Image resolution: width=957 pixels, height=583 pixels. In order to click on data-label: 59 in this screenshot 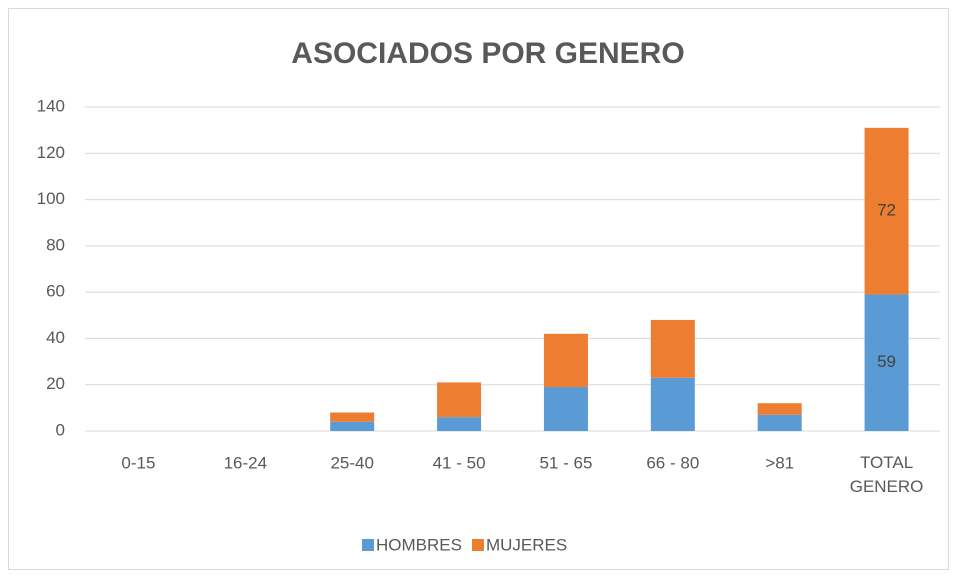, I will do `click(886, 361)`.